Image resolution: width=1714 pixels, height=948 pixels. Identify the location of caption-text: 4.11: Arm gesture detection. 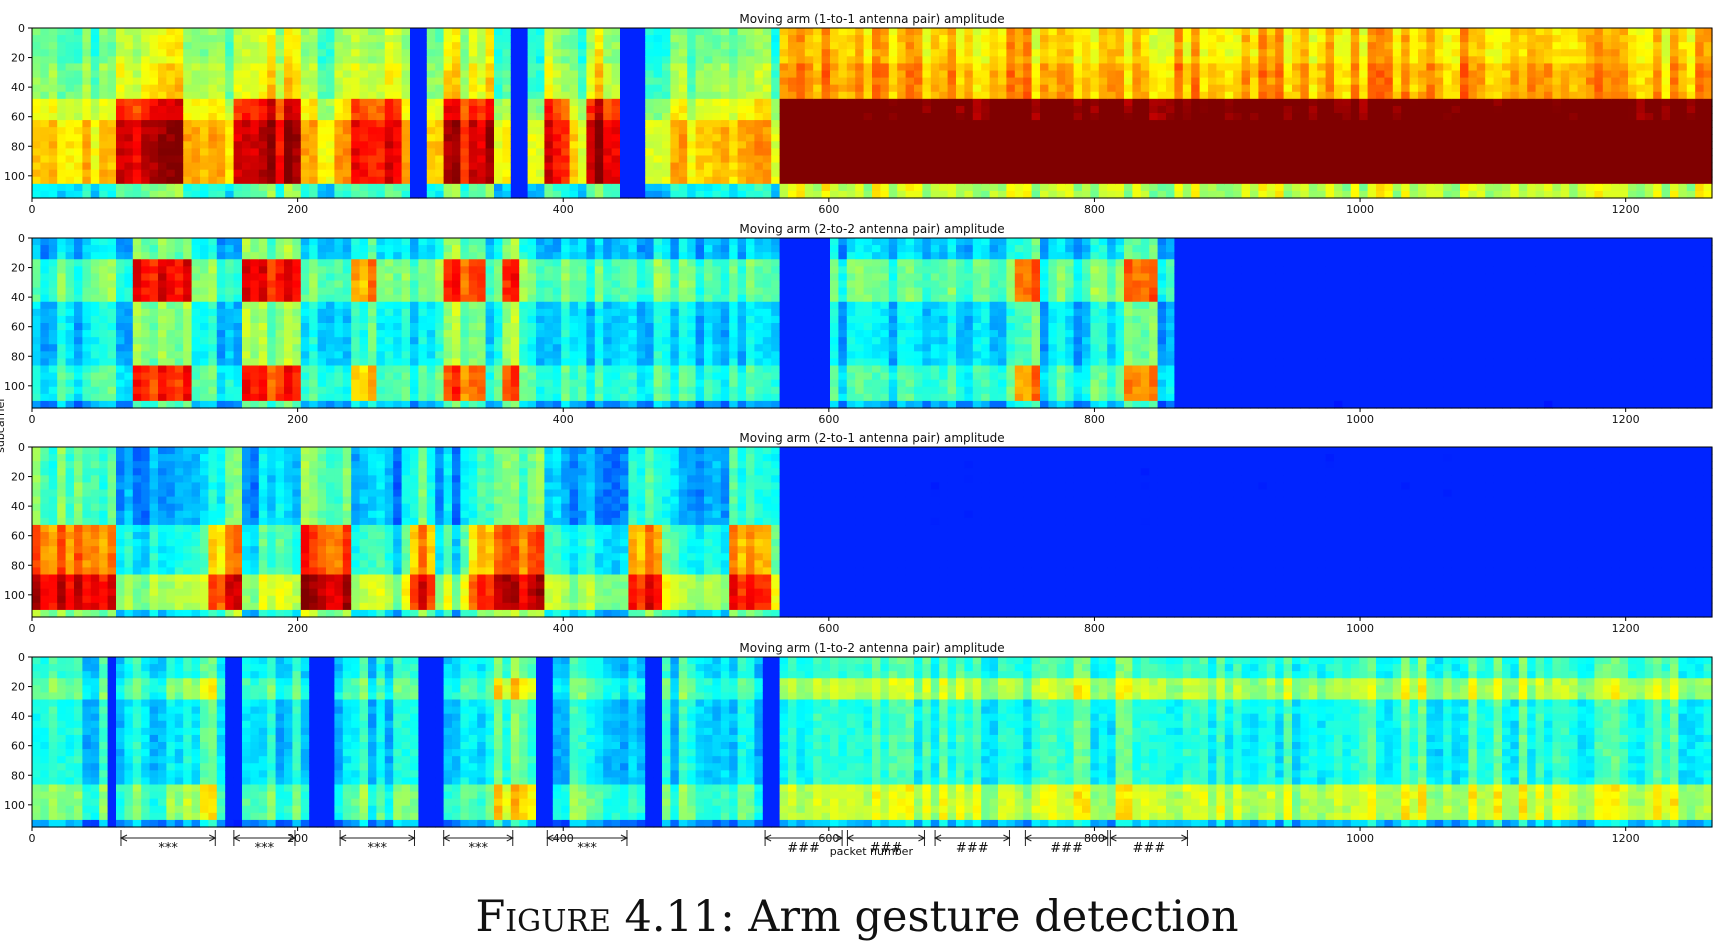
(925, 917).